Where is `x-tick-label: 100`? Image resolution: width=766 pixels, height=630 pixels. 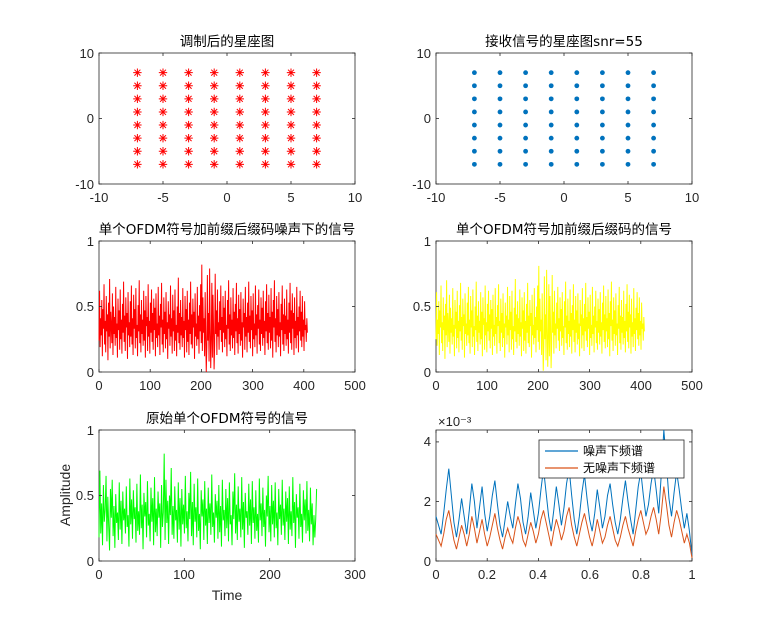
x-tick-label: 100 is located at coordinates (487, 385).